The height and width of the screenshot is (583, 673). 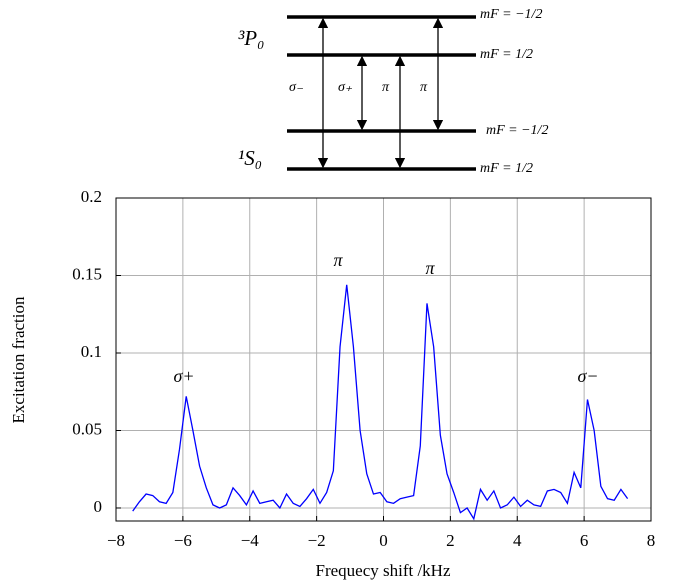 What do you see at coordinates (383, 540) in the screenshot?
I see `x-tick-label: 0` at bounding box center [383, 540].